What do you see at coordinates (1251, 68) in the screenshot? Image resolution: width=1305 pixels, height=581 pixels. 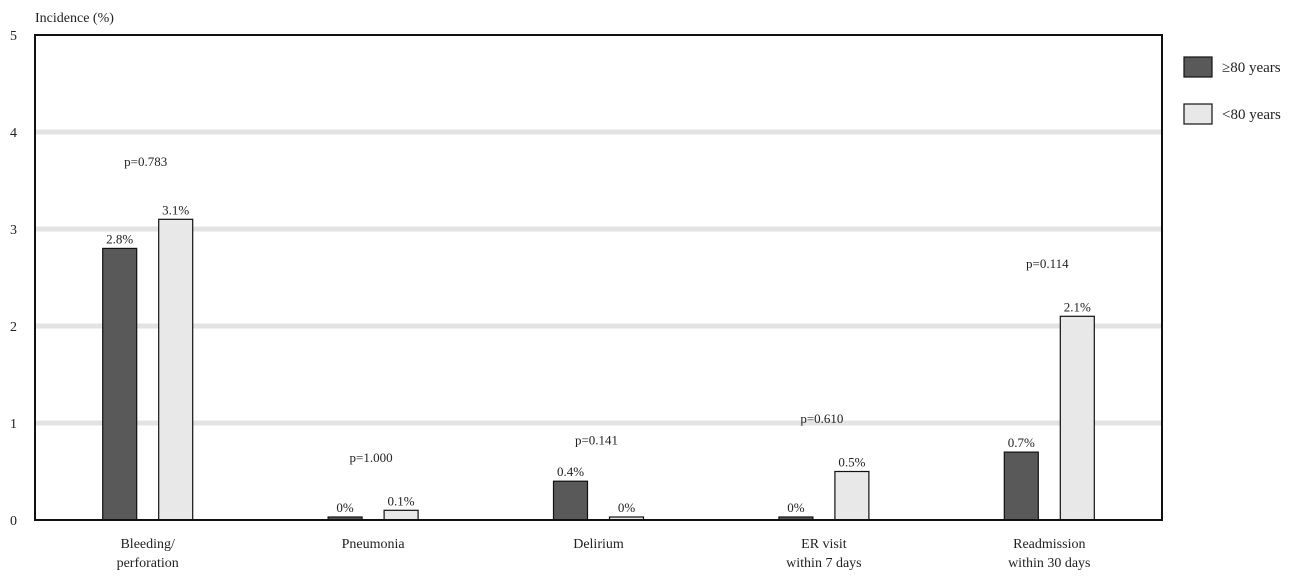 I see `legend-label: ≥80 years` at bounding box center [1251, 68].